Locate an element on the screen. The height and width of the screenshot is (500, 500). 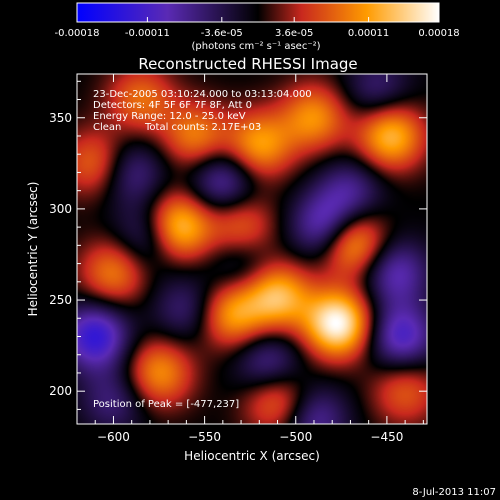
colorbar-tick-label: 0.00018 is located at coordinates (438, 33).